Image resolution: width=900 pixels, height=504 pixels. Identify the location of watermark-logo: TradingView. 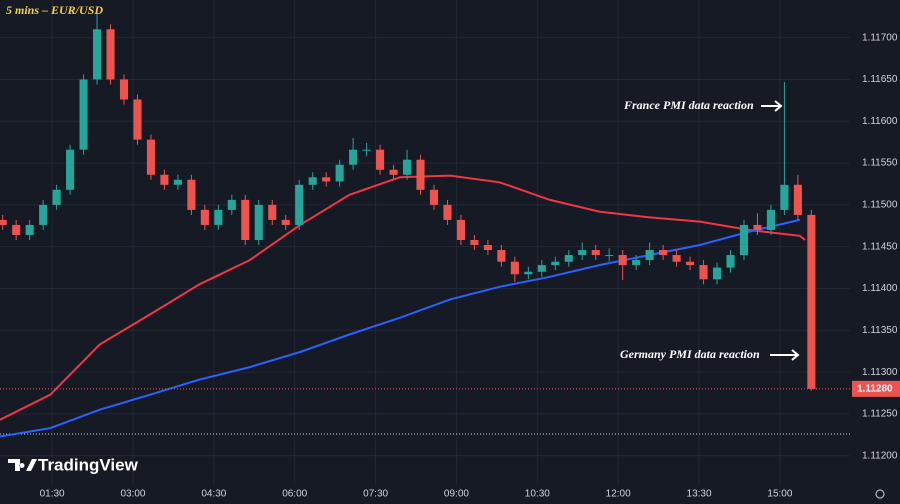
(73, 464).